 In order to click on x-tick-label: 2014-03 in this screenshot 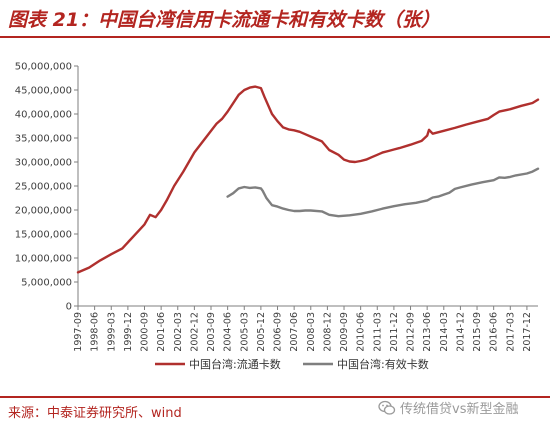, I will do `click(444, 332)`.